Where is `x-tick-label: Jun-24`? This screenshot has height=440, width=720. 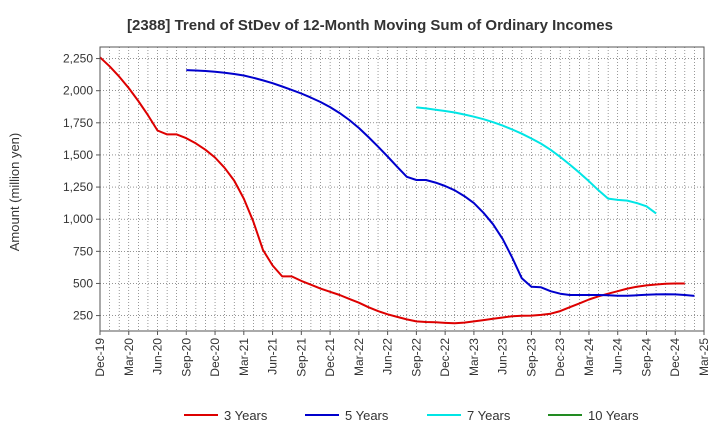 x-tick-label: Jun-24 is located at coordinates (618, 356).